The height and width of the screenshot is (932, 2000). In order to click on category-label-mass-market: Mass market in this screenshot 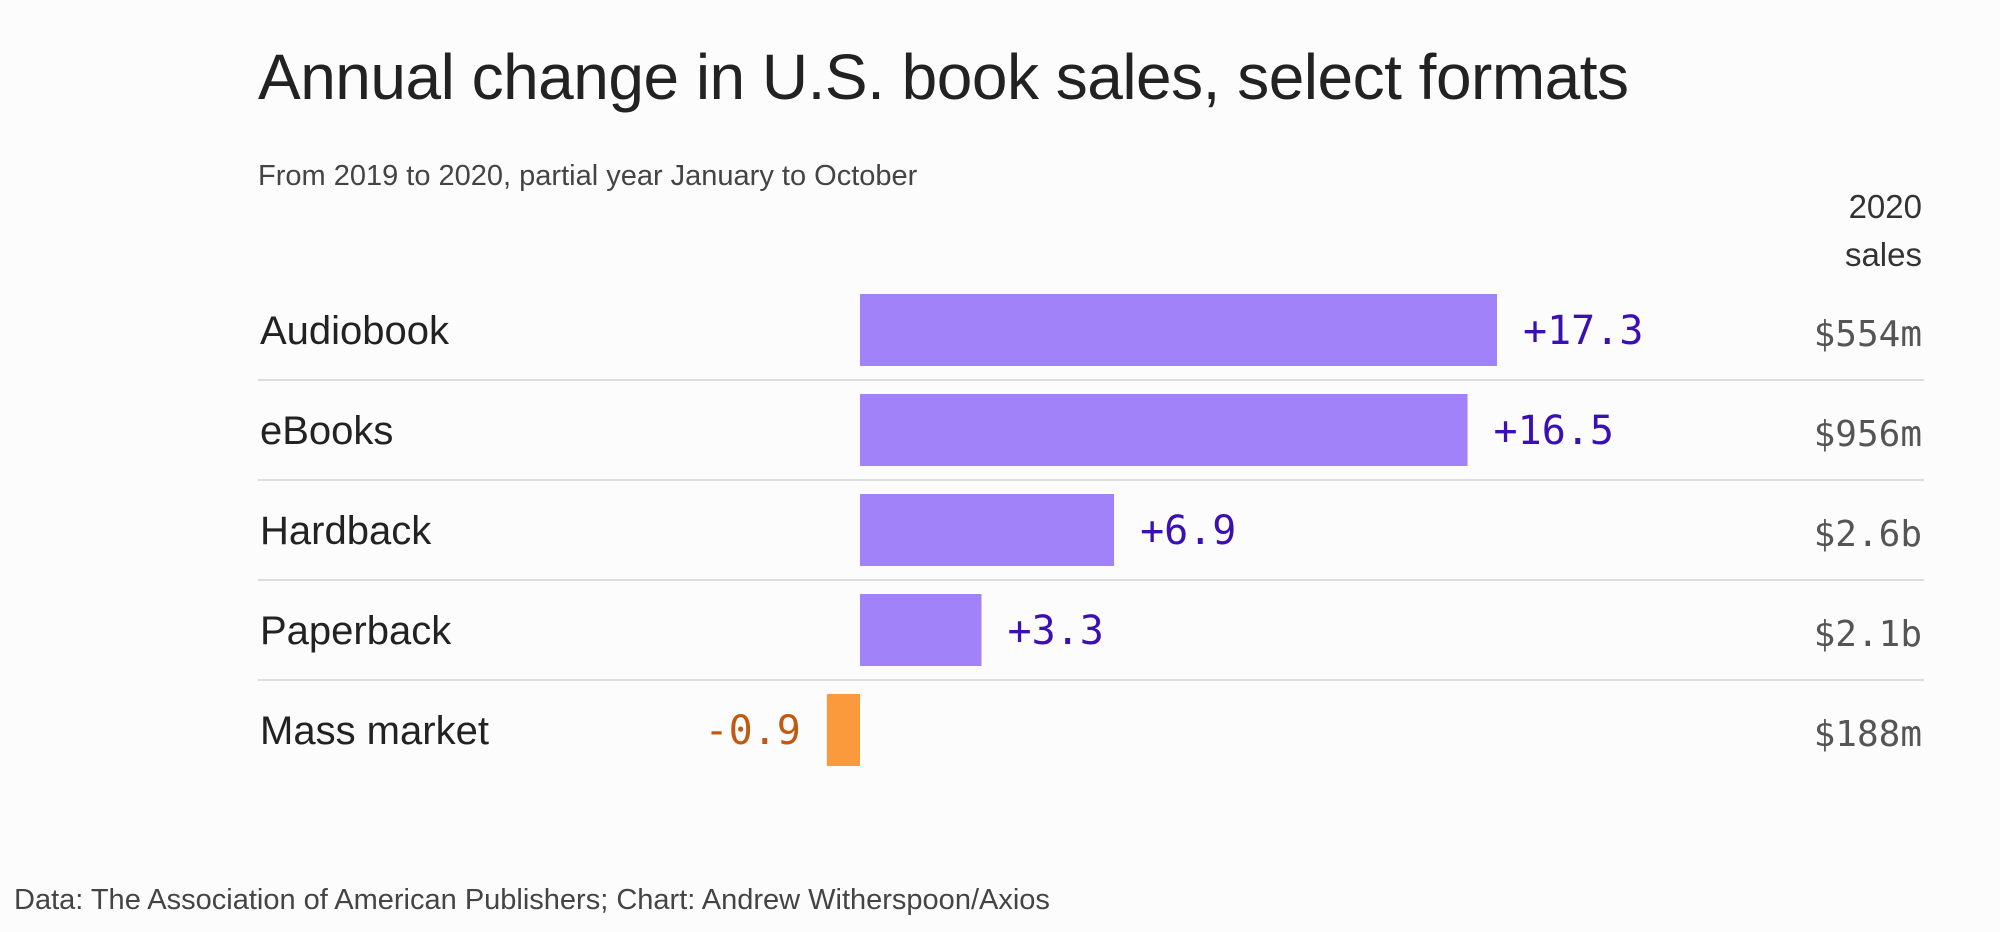, I will do `click(374, 731)`.